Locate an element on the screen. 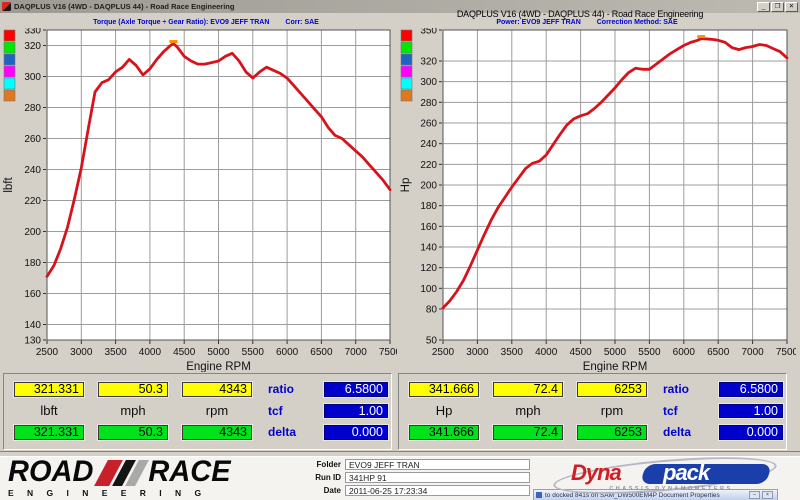 Image resolution: width=800 pixels, height=500 pixels. svg-text: 6000 is located at coordinates (287, 352).